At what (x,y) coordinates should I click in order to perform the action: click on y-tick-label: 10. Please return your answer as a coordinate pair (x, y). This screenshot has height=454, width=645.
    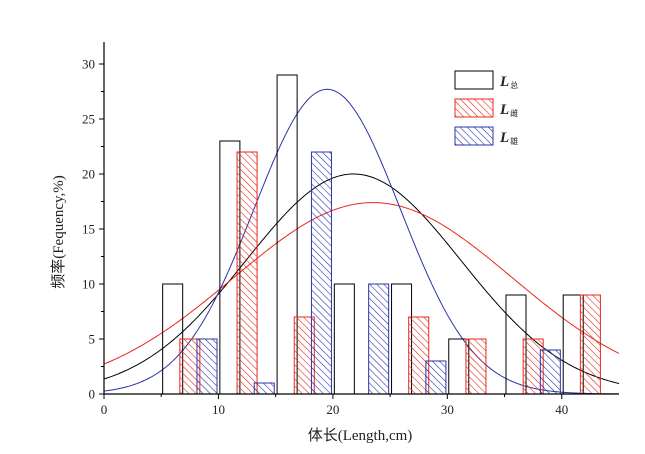
    Looking at the image, I should click on (88, 284).